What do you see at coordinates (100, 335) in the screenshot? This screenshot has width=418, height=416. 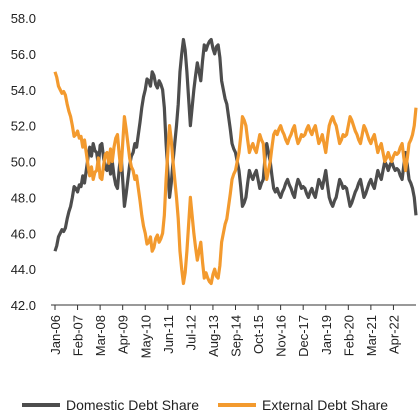 I see `x-tick-label: Mar-08` at bounding box center [100, 335].